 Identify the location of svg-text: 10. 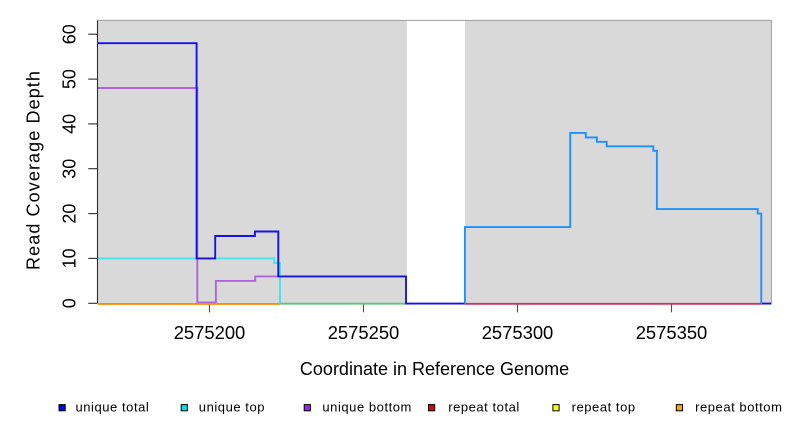
(70, 258).